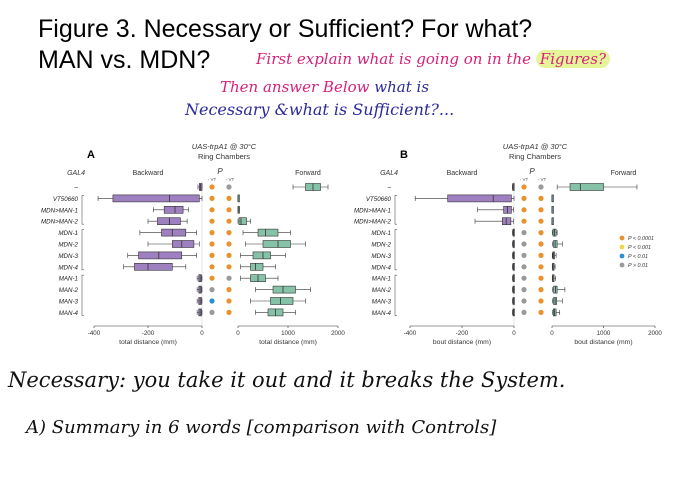 The height and width of the screenshot is (490, 700). I want to click on row-label: MAN-4, so click(382, 313).